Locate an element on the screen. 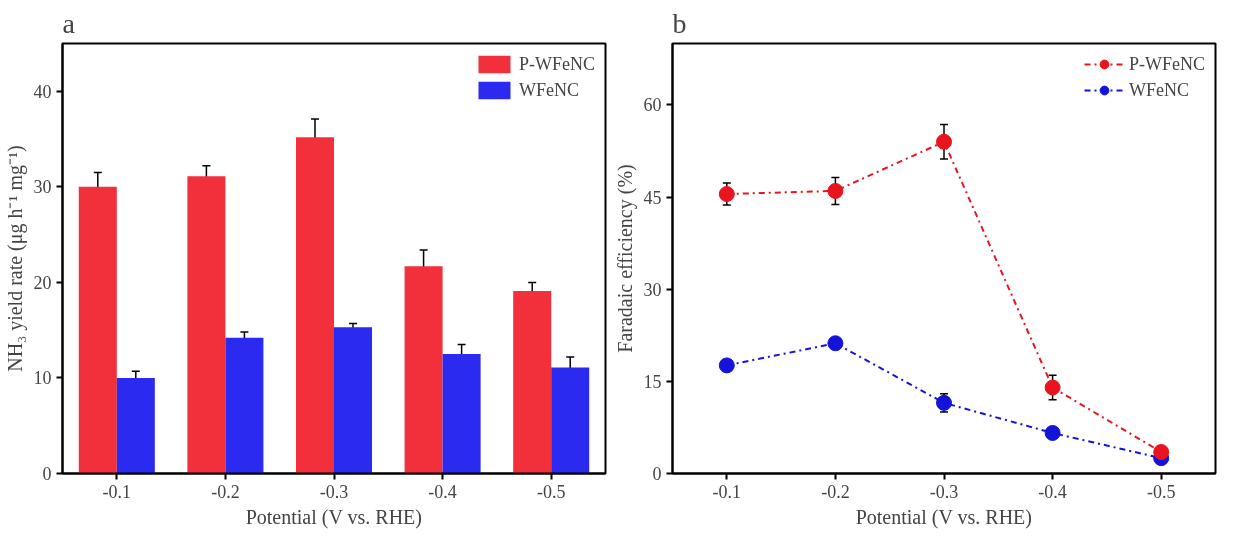 The image size is (1248, 550). y-axis-title: Faradaic efficiency (%) is located at coordinates (625, 258).